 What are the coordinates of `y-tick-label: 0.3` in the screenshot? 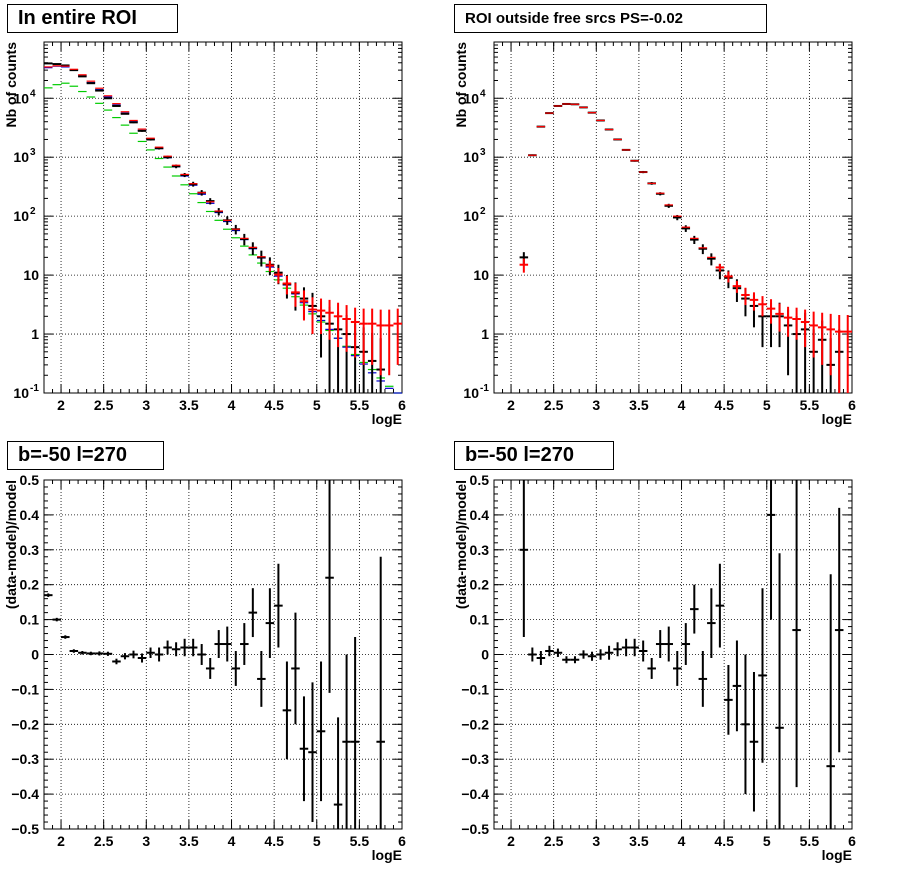 It's located at (30, 550).